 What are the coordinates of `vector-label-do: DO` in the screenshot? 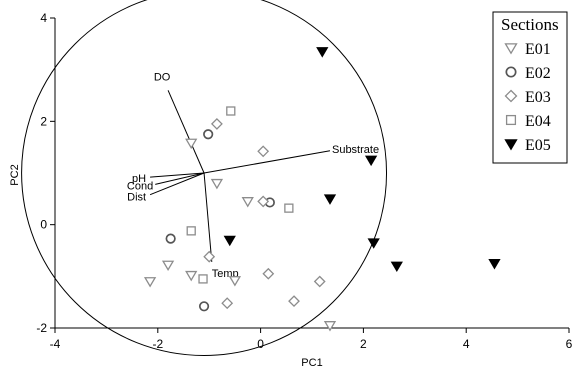 It's located at (162, 77).